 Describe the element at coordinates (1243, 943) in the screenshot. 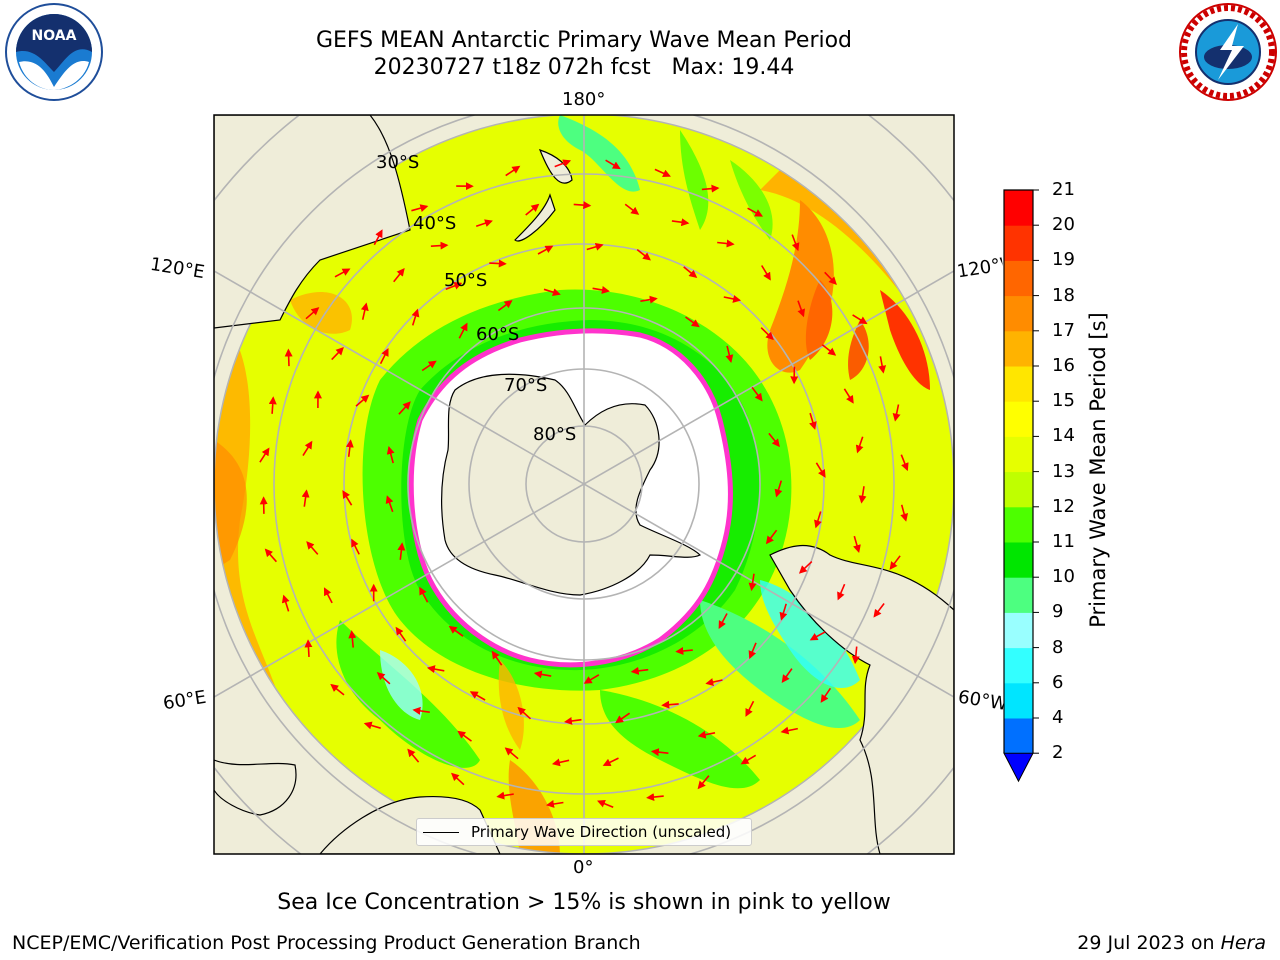

I see `footer-host: Hera` at that location.